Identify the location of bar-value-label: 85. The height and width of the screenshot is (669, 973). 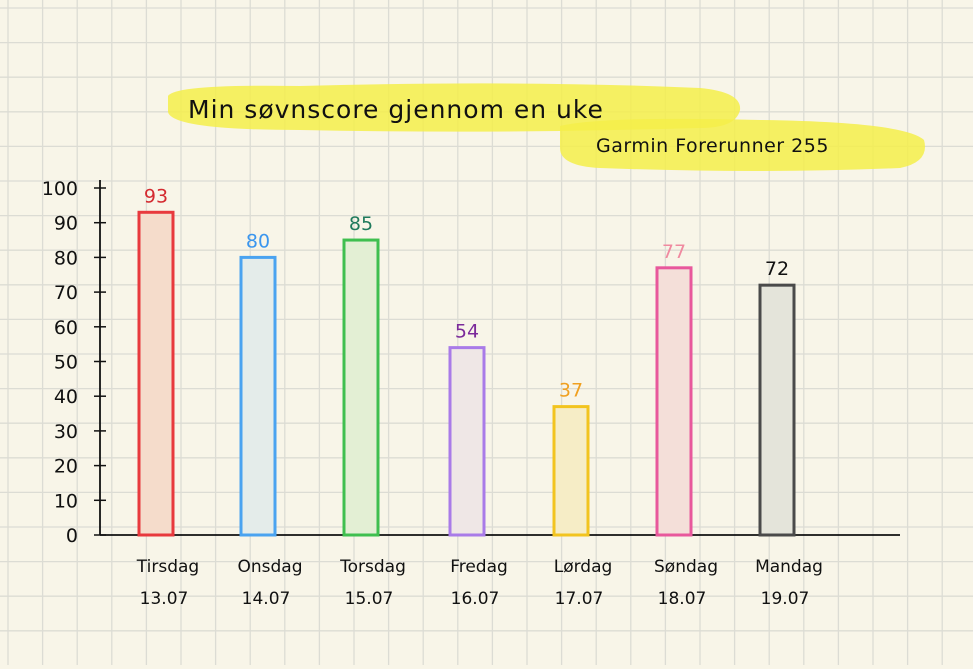
(361, 224).